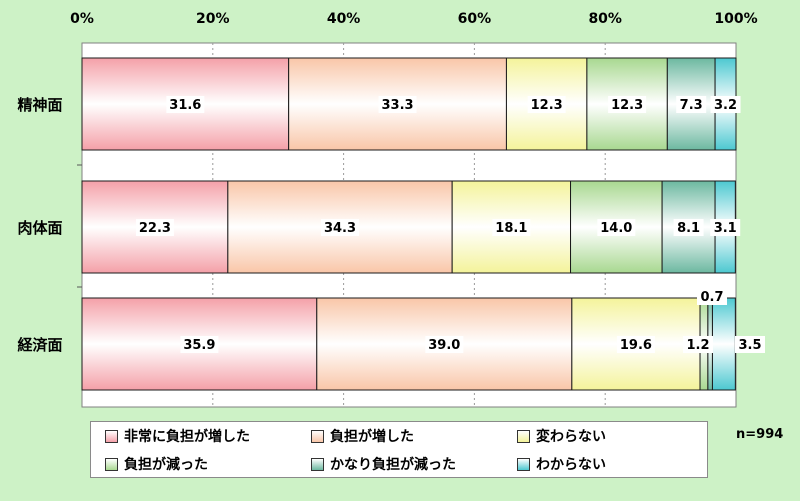  I want to click on value-label: 1.2, so click(697, 345).